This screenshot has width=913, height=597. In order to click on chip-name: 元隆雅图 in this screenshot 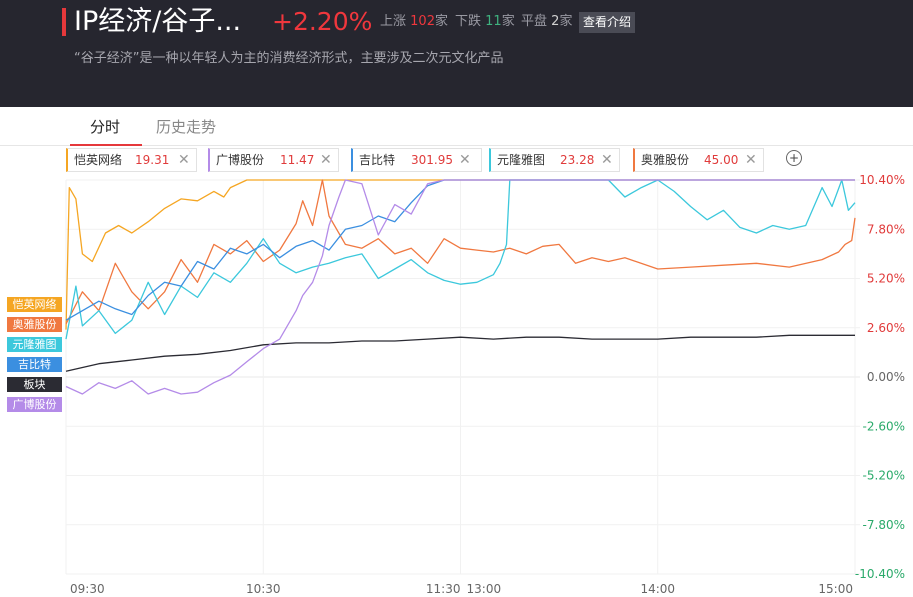, I will do `click(521, 160)`.